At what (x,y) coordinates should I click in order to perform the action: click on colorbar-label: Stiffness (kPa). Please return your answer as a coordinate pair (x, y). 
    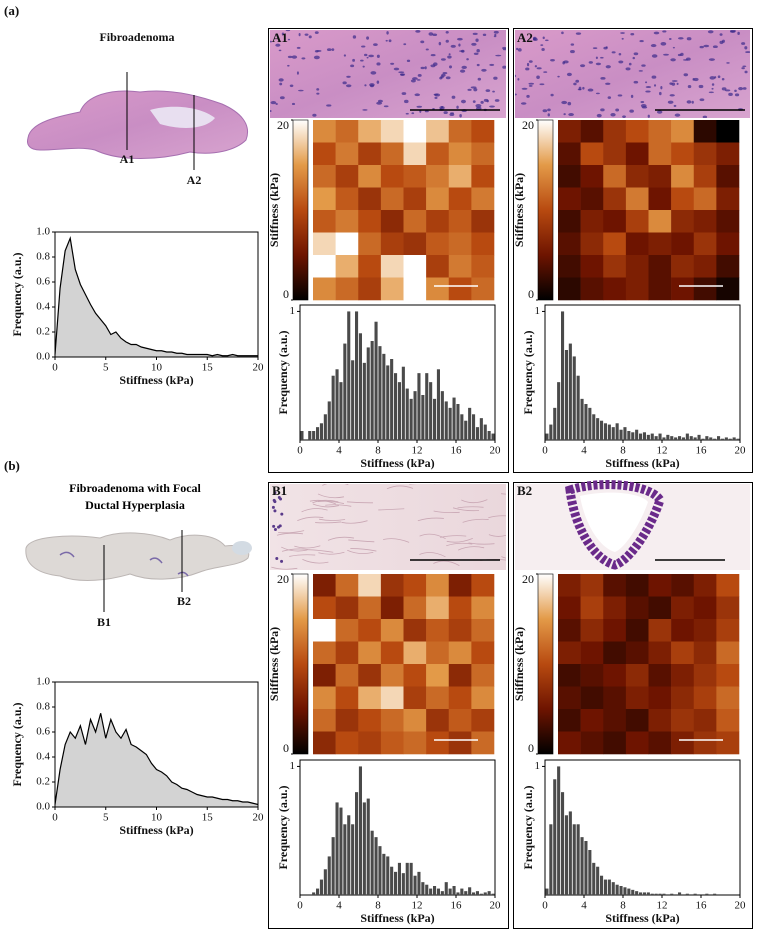
    Looking at the image, I should click on (519, 664).